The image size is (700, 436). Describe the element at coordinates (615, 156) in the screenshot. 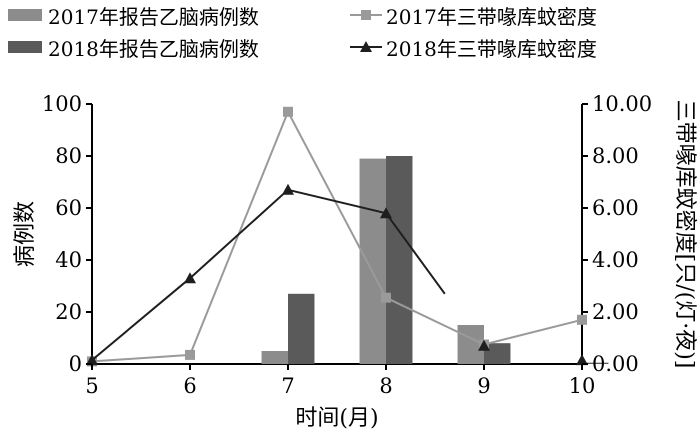

I see `y2-tick-label-8.00: 8.00` at that location.